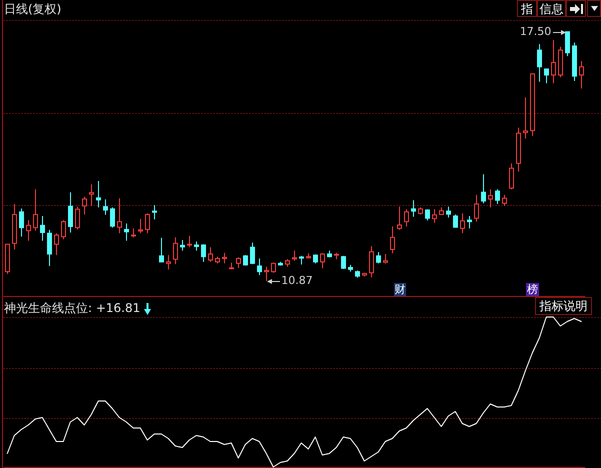  What do you see at coordinates (72, 308) in the screenshot?
I see `chart-title: 神光生命线点位: +16.81` at bounding box center [72, 308].